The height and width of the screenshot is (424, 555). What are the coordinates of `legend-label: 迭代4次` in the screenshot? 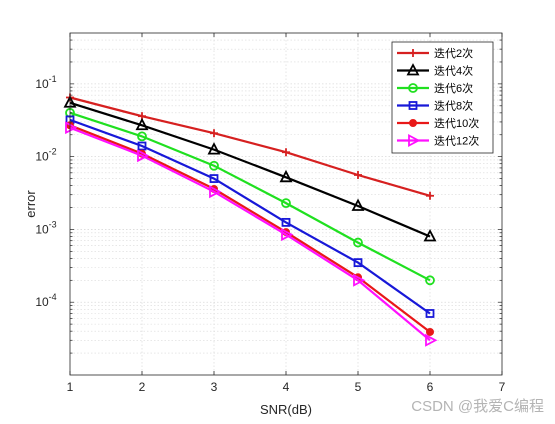 It's located at (453, 71).